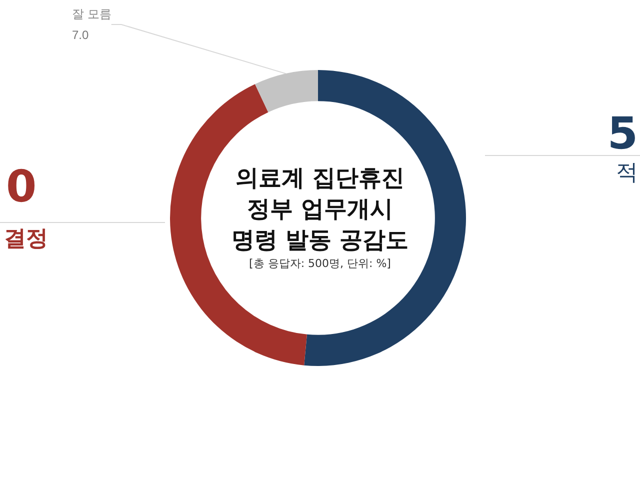  I want to click on text: 의료계 집단휴진 정부 업무개시 명령 발동 공감도, so click(320, 210).